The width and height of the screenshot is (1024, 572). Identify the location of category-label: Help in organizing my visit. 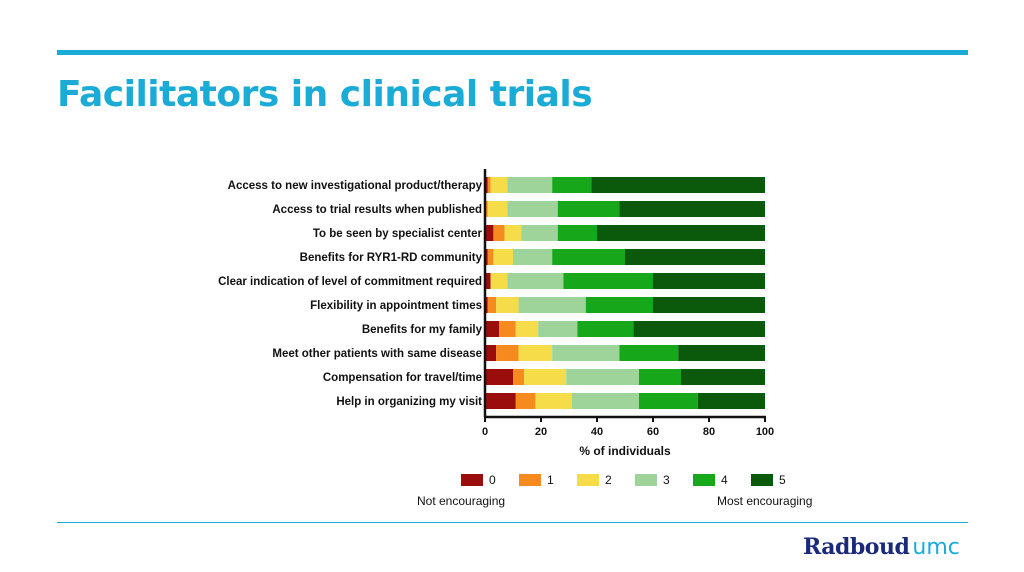
(409, 402).